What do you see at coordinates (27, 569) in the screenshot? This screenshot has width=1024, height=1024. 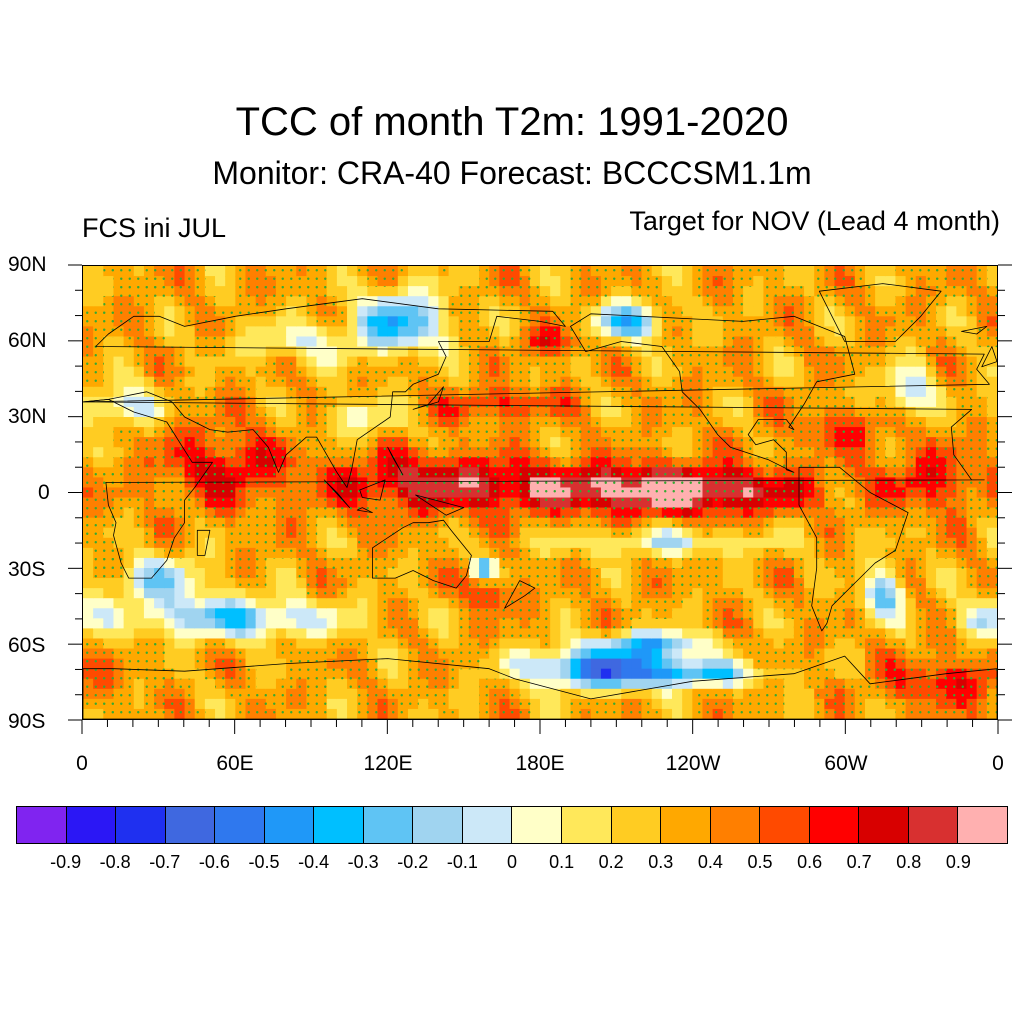 I see `lat-label-30s: 30S` at bounding box center [27, 569].